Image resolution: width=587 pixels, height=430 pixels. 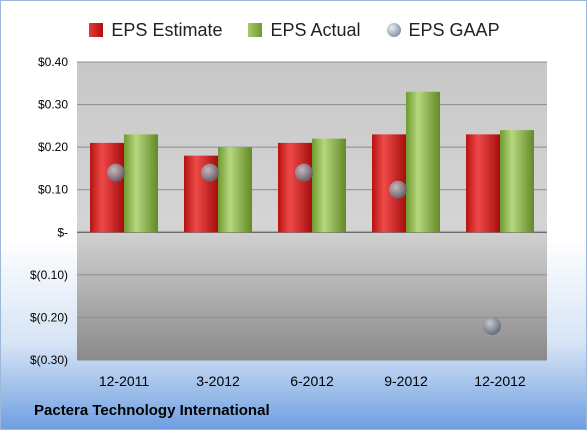 I want to click on chart-legend: EPS Estimate EPS Actual EPS GAAP, so click(x=294, y=30).